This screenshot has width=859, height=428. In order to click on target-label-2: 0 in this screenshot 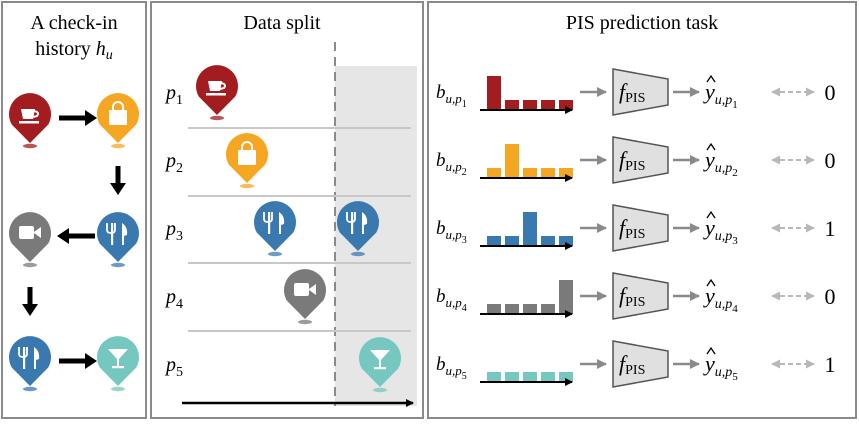, I will do `click(830, 160)`.